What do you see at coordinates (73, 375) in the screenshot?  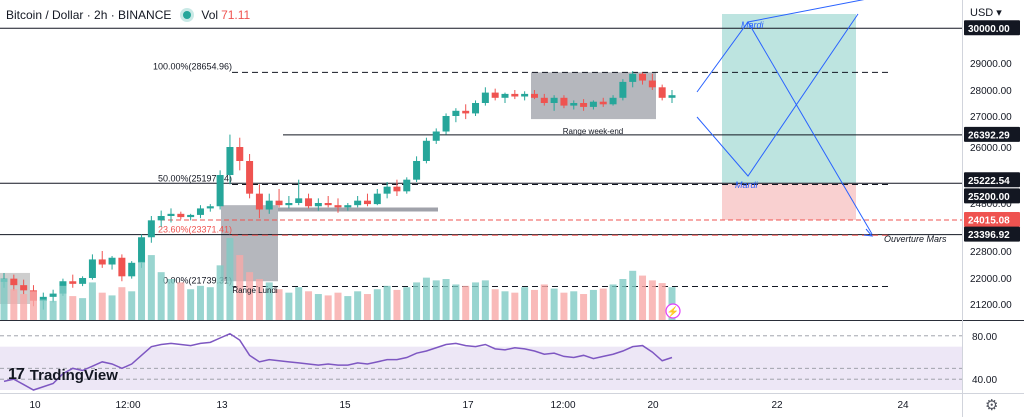 I see `logo-text: TradingView` at bounding box center [73, 375].